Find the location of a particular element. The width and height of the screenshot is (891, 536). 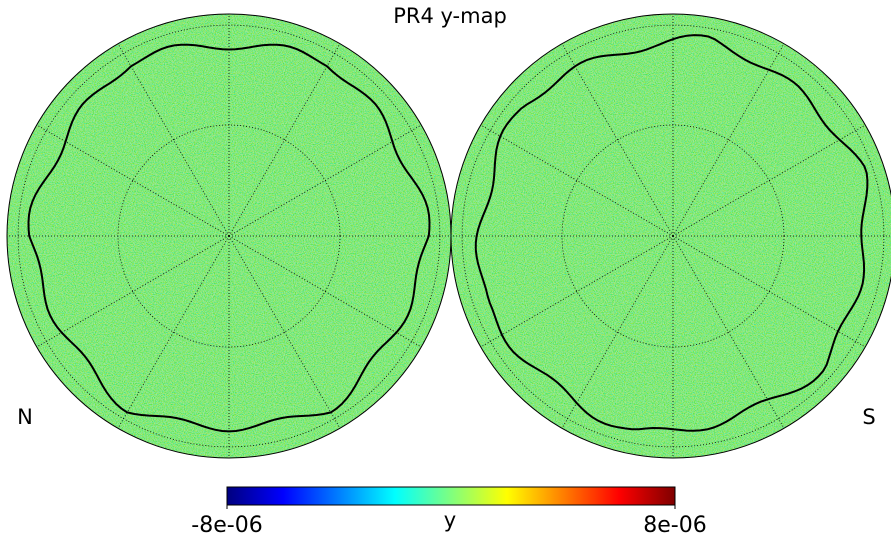

colorbar-label: y is located at coordinates (450, 520).